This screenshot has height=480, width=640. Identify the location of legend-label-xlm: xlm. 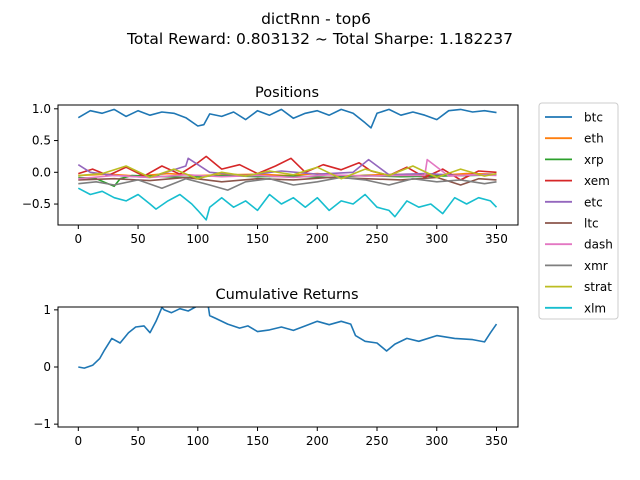
(595, 308).